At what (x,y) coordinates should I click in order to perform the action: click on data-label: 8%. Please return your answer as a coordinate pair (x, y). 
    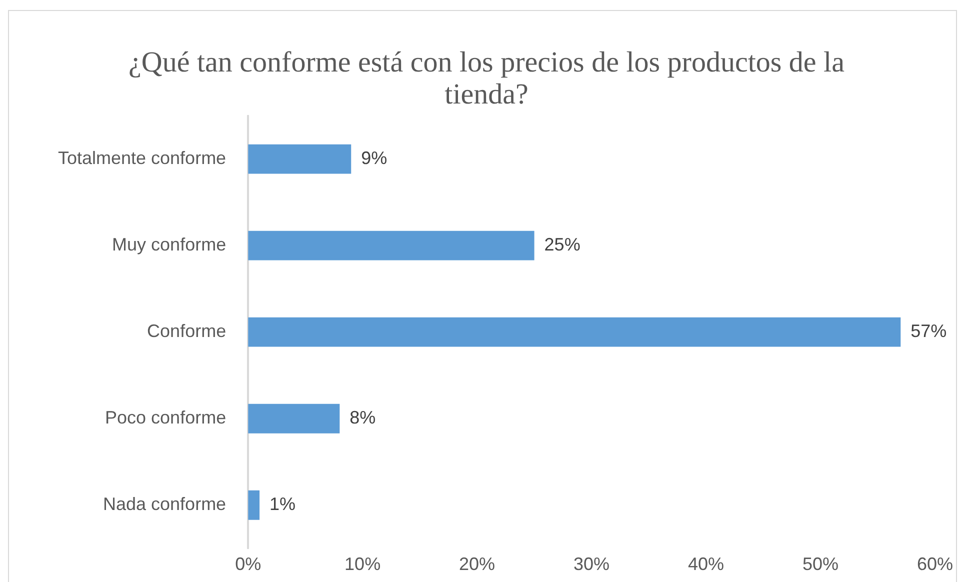
    Looking at the image, I should click on (363, 418).